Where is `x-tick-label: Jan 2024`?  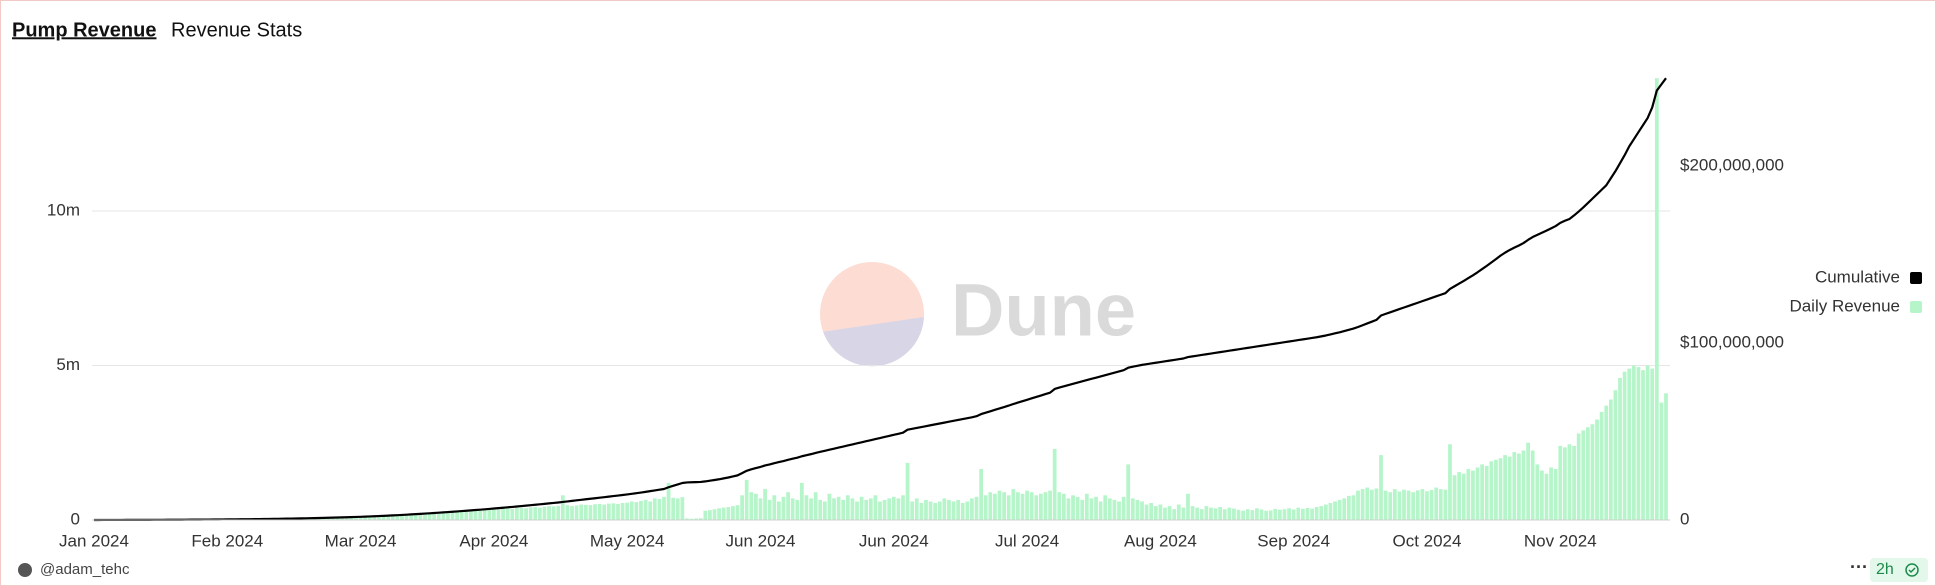 x-tick-label: Jan 2024 is located at coordinates (94, 540).